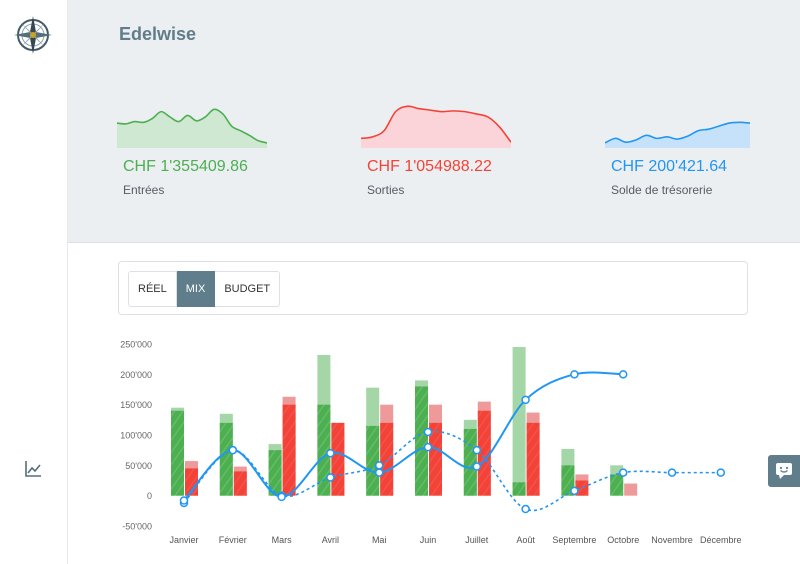 Image resolution: width=800 pixels, height=564 pixels. What do you see at coordinates (136, 436) in the screenshot?
I see `y-tick-label: 100'000` at bounding box center [136, 436].